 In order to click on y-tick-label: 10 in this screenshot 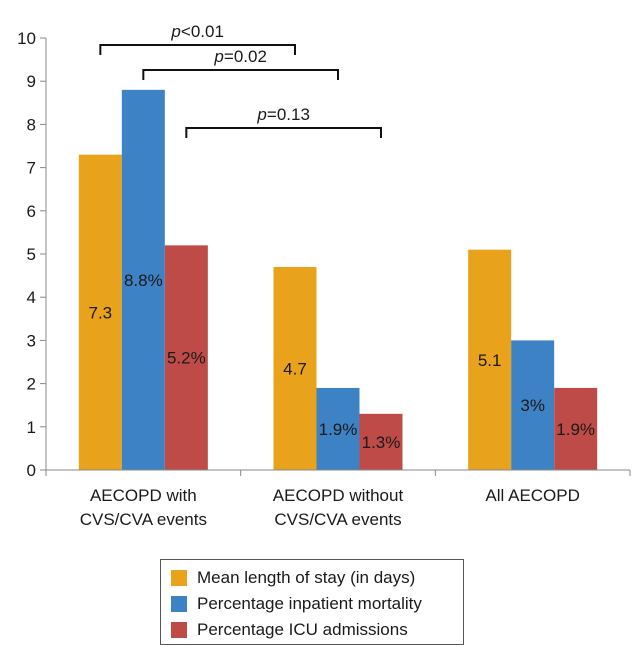, I will do `click(26, 38)`.